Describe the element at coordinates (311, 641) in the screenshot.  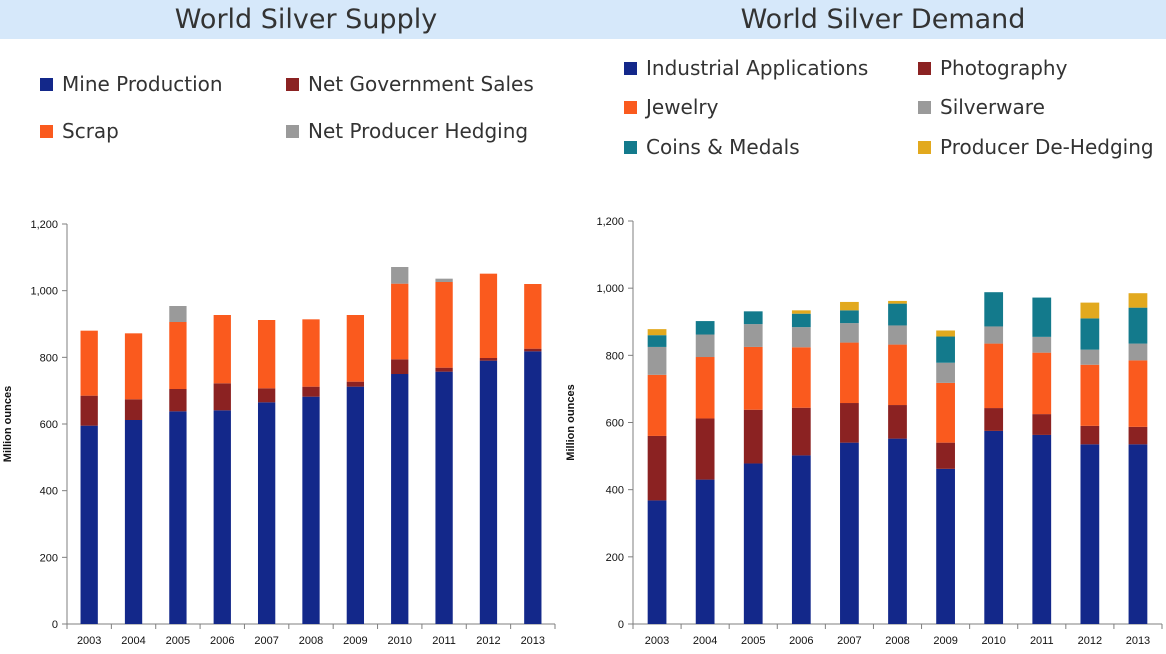
I see `x-tick-label: 2008` at that location.